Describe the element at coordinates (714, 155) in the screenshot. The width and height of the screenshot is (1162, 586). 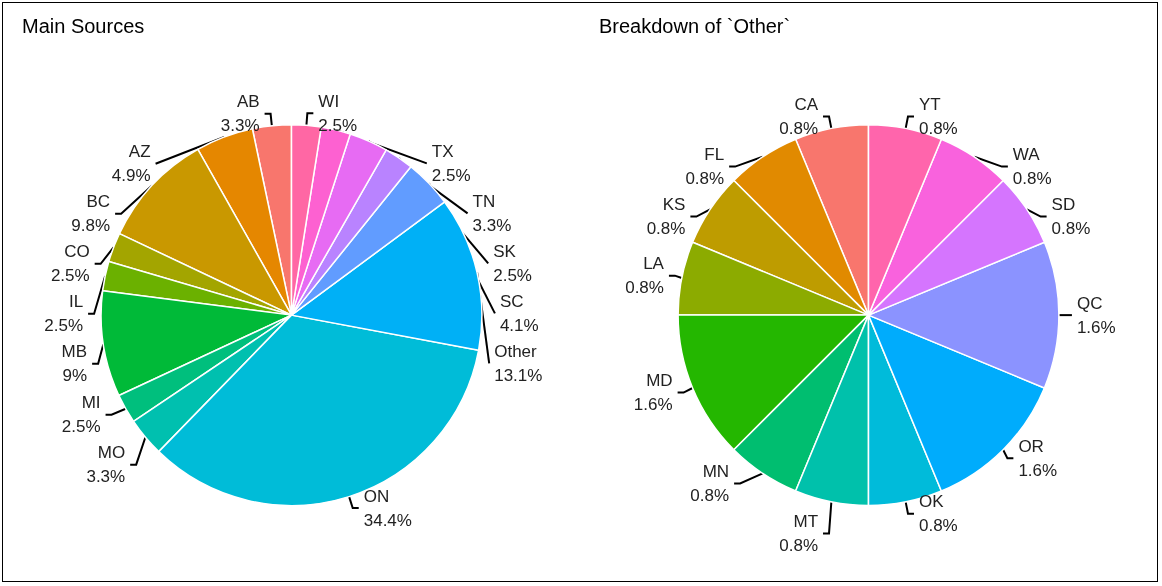
I see `slice-label: FL` at that location.